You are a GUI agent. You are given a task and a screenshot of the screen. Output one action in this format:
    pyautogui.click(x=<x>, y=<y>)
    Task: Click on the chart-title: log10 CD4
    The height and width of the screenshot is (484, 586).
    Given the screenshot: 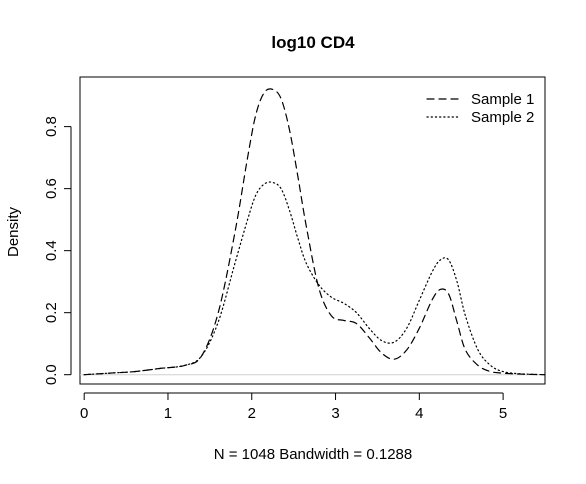 What is the action you would take?
    pyautogui.click(x=313, y=42)
    